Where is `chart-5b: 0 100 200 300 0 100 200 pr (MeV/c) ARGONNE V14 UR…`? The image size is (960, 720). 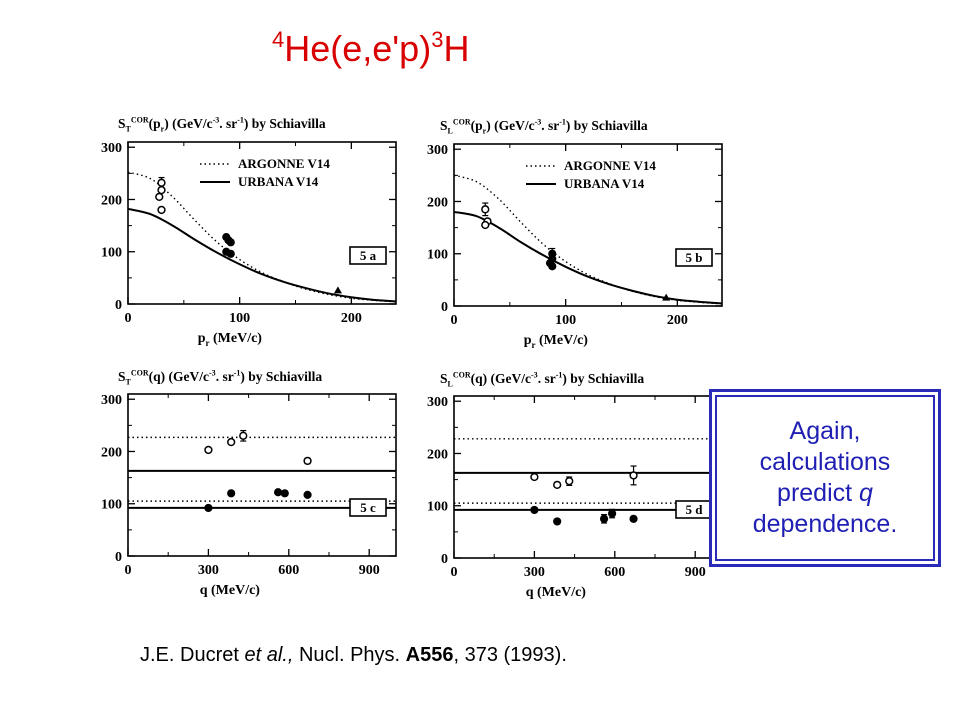
chart-5b: 0 100 200 300 0 100 200 pr (MeV/c) ARGONNE V14 UR… is located at coordinates (575, 246).